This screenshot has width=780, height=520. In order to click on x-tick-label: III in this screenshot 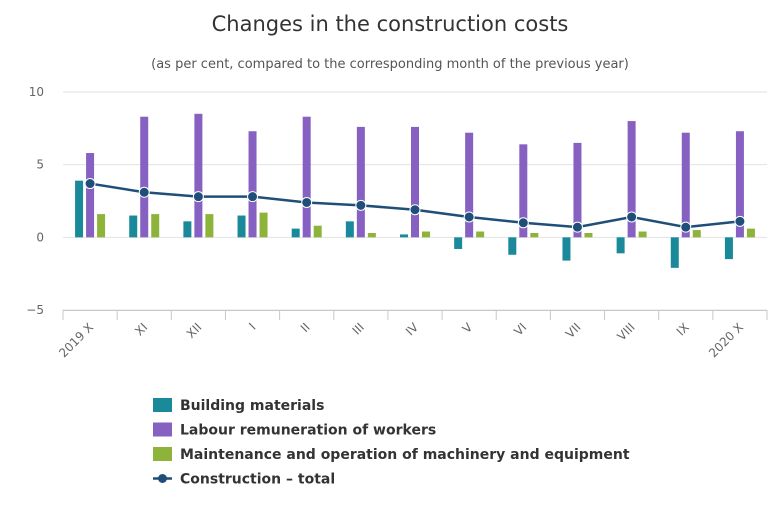, I will do `click(358, 328)`.